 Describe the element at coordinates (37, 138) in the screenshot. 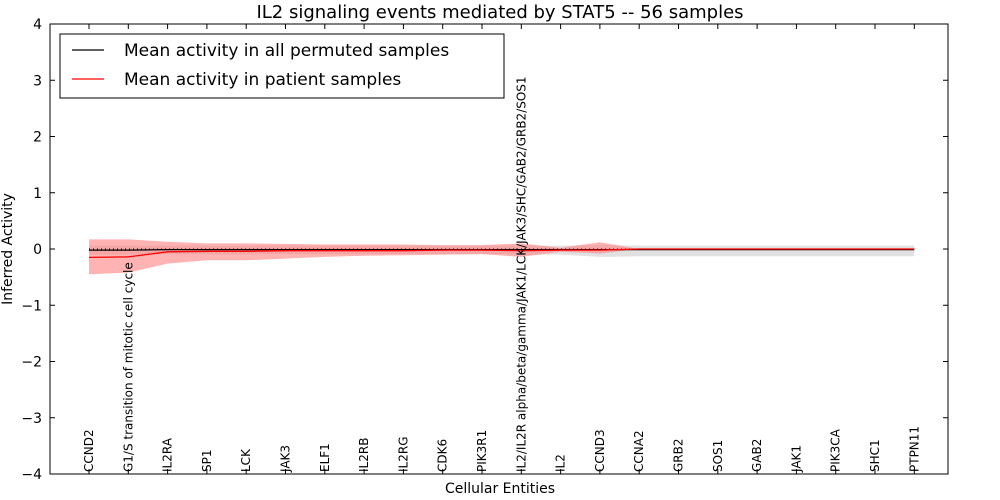

I see `y-tick-label: 2` at that location.